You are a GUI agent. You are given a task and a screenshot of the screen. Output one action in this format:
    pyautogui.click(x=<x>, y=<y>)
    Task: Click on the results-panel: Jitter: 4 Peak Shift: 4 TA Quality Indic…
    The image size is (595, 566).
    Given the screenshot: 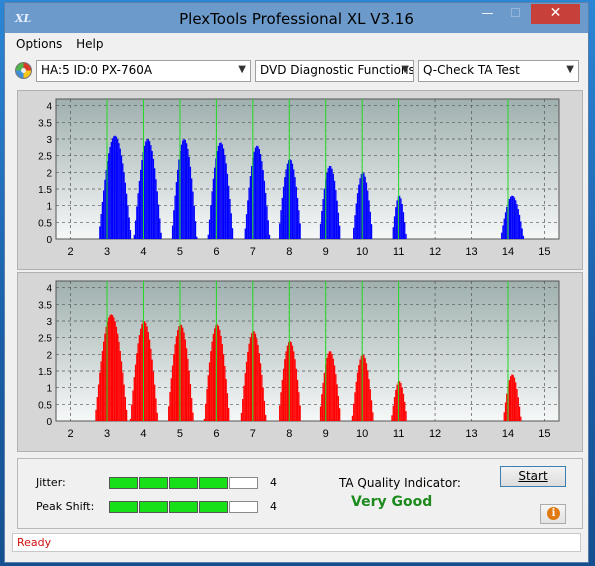 What is the action you would take?
    pyautogui.click(x=300, y=493)
    